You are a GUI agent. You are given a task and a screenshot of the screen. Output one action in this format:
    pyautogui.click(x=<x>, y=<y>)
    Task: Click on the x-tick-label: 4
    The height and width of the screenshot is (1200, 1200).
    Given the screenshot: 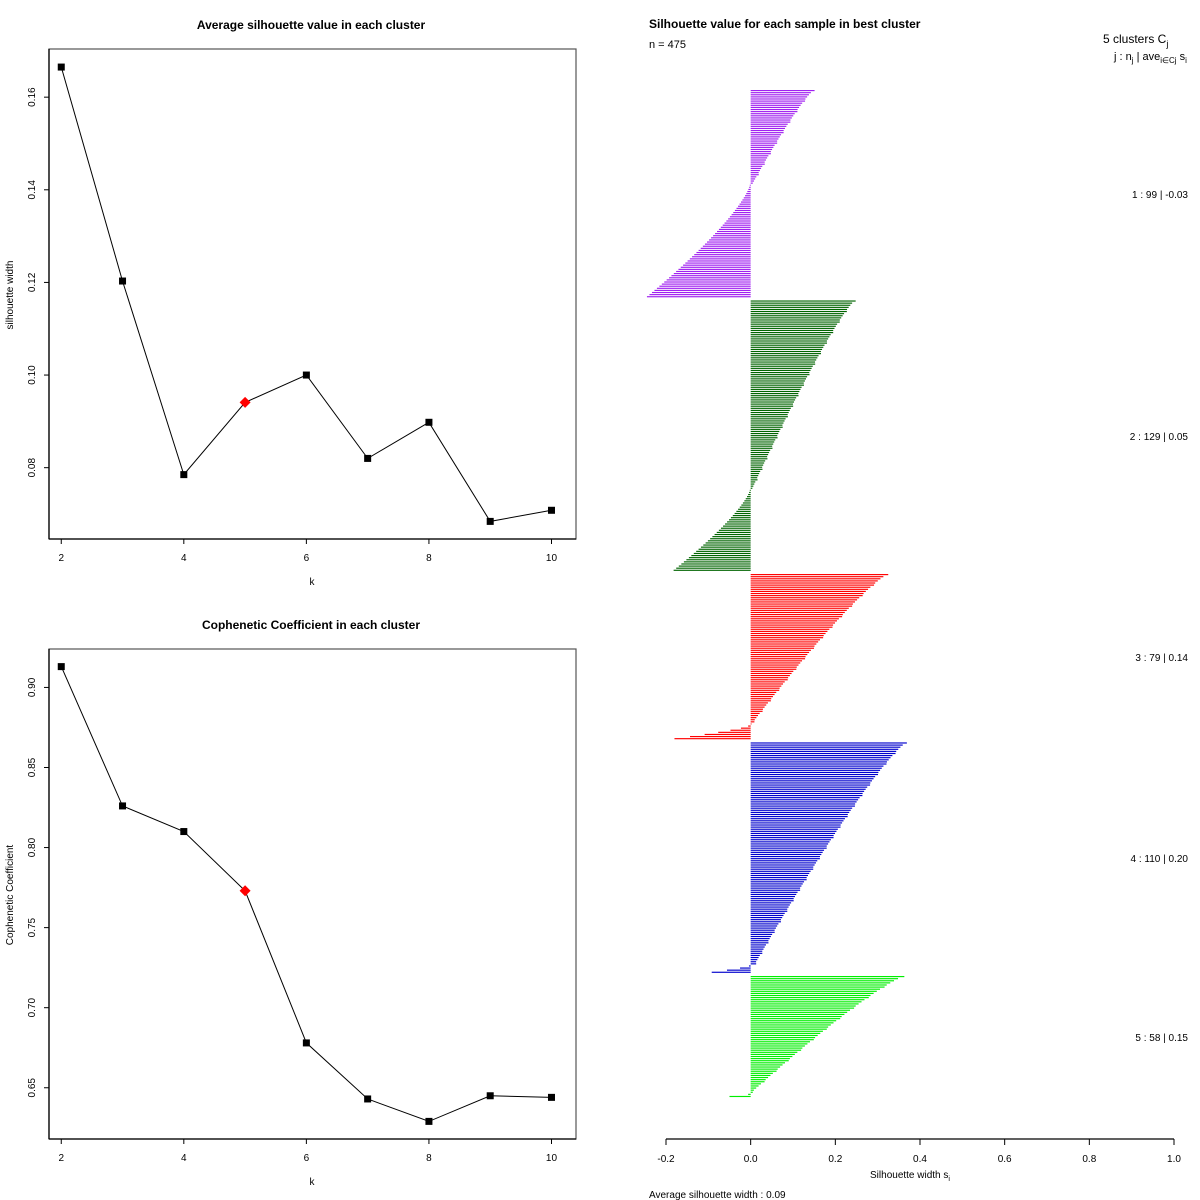 What is the action you would take?
    pyautogui.click(x=184, y=1158)
    